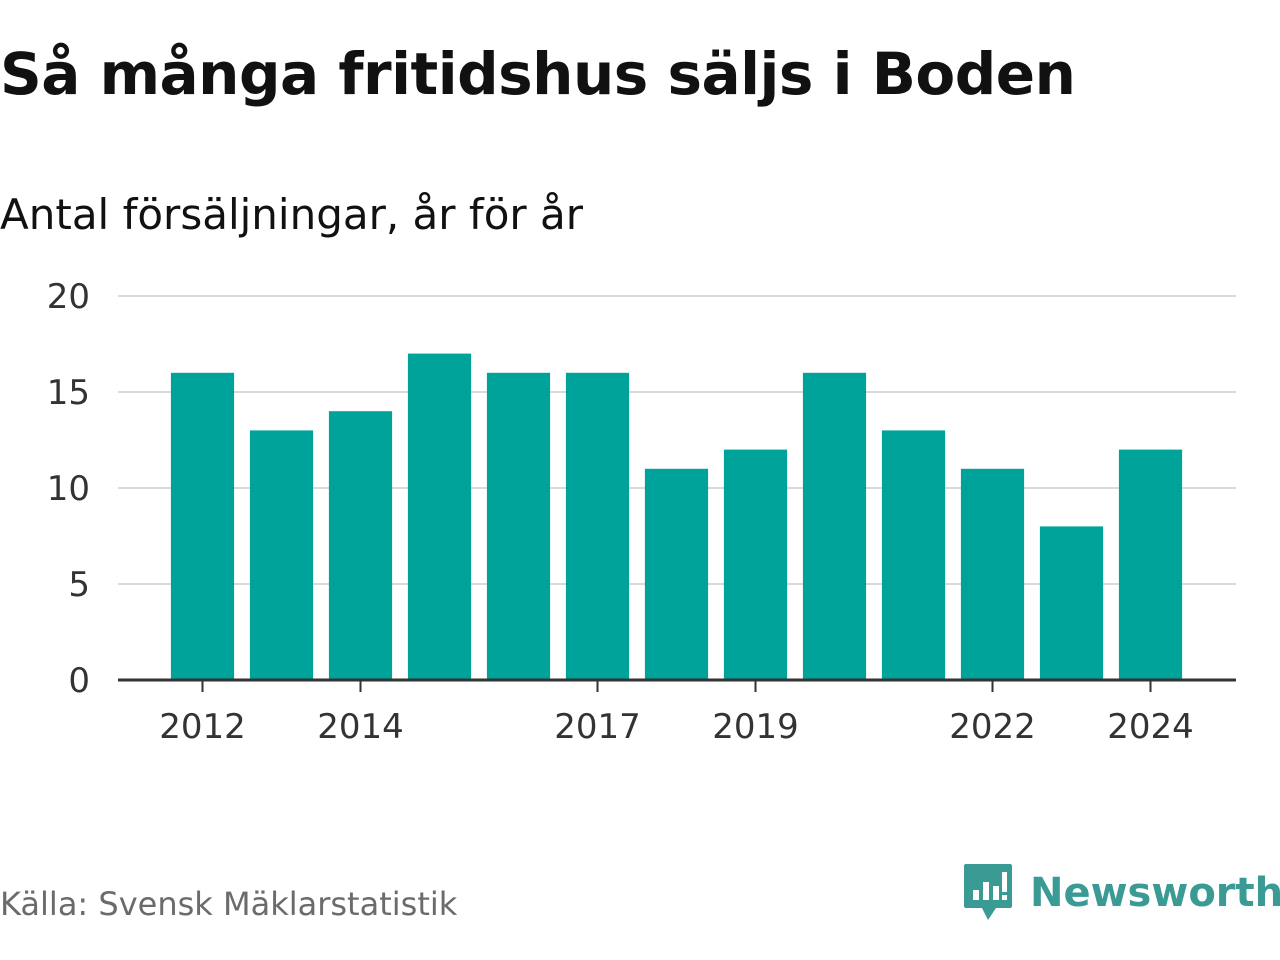 This screenshot has height=960, width=1280. Describe the element at coordinates (992, 727) in the screenshot. I see `x-tick-label: 2022` at that location.